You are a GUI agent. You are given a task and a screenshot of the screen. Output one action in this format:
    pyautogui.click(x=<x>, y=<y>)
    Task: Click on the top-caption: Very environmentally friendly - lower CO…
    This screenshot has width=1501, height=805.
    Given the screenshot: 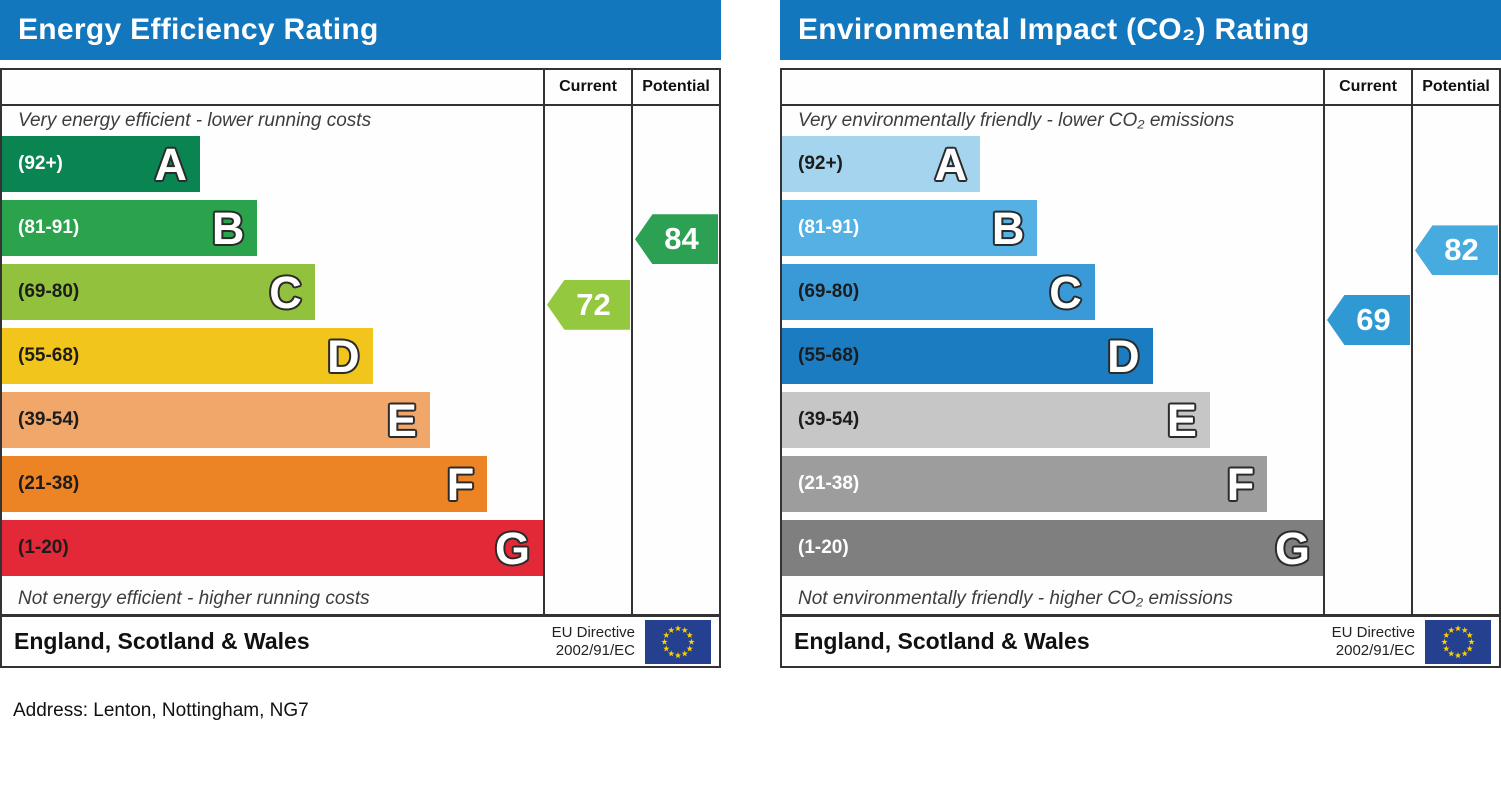 What is the action you would take?
    pyautogui.click(x=1016, y=120)
    